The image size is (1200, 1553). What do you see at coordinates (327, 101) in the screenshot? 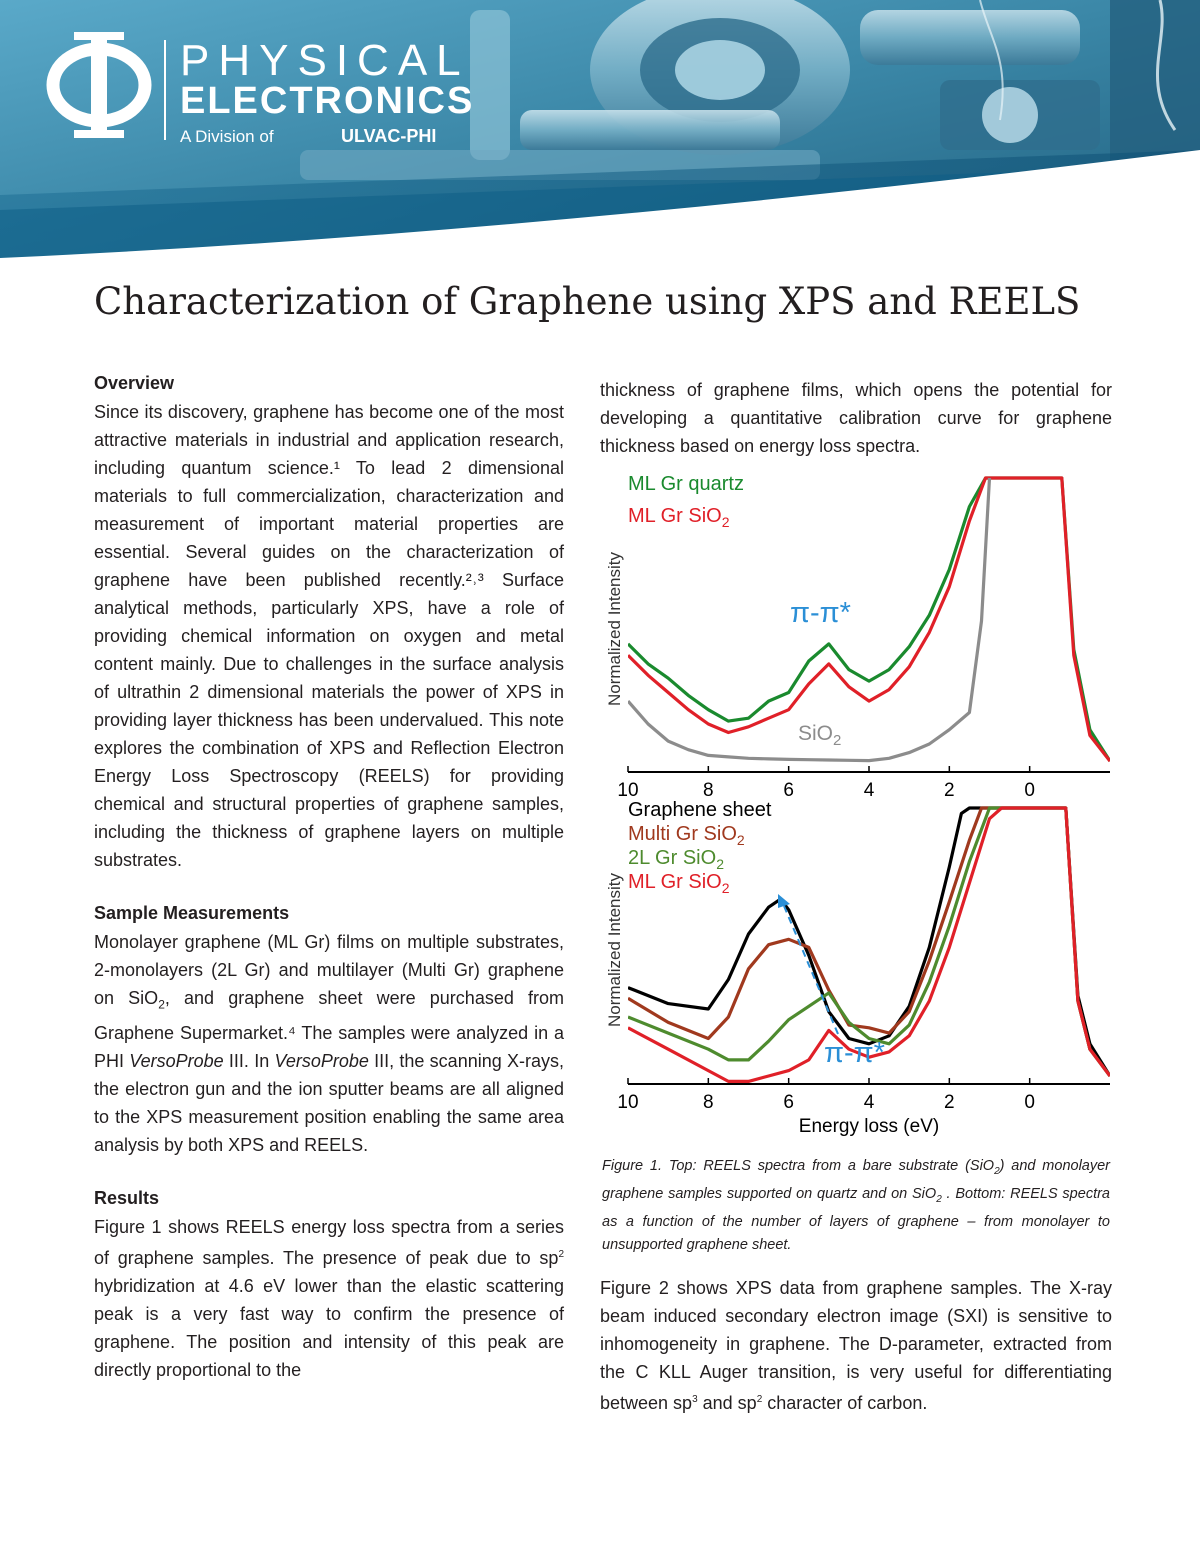
I see `logo-electronics: ELECTRONICS` at bounding box center [327, 101].